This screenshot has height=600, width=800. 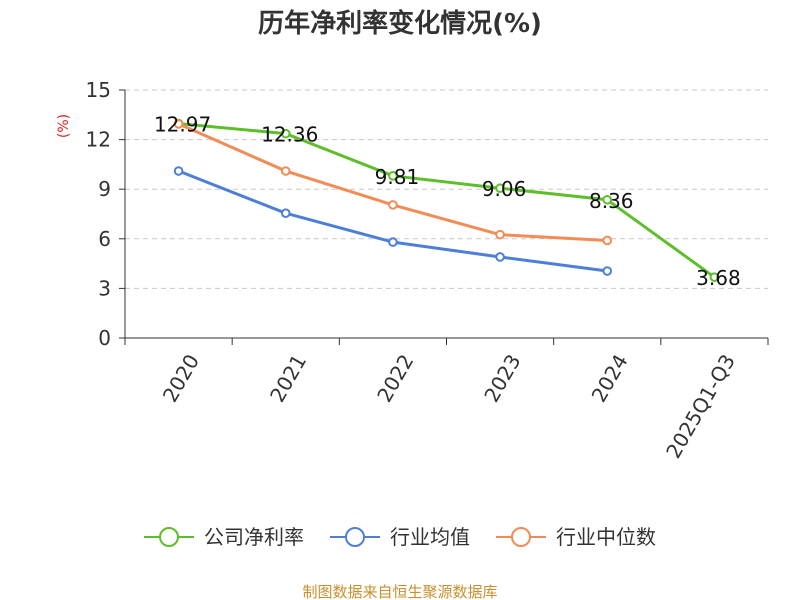 I want to click on data-label: 8.36, so click(x=611, y=201).